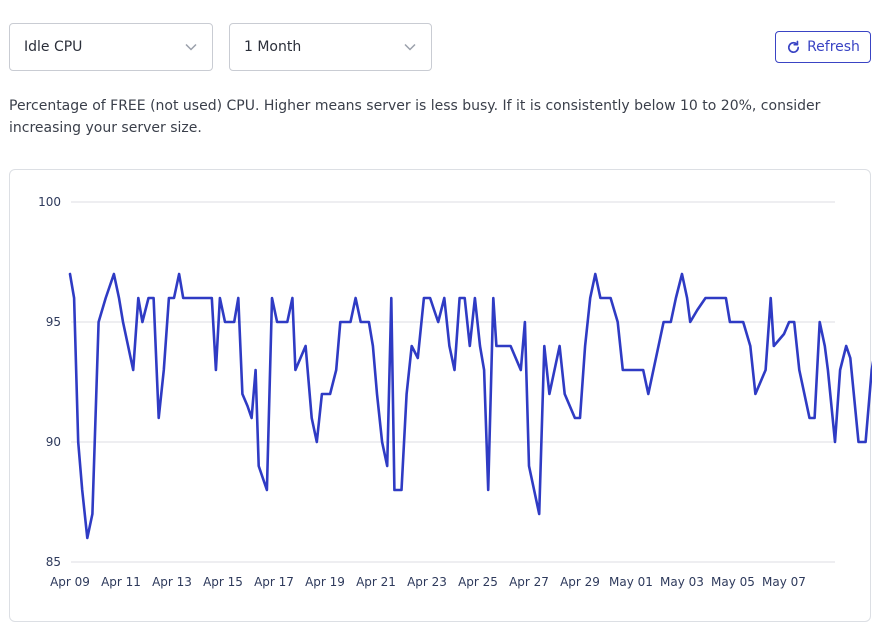  What do you see at coordinates (682, 582) in the screenshot?
I see `x-tick-label: May 03` at bounding box center [682, 582].